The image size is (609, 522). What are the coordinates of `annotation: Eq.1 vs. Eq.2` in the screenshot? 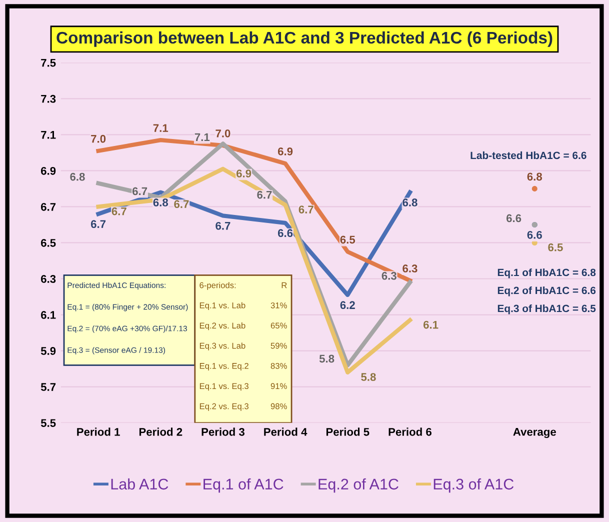 It's located at (224, 366).